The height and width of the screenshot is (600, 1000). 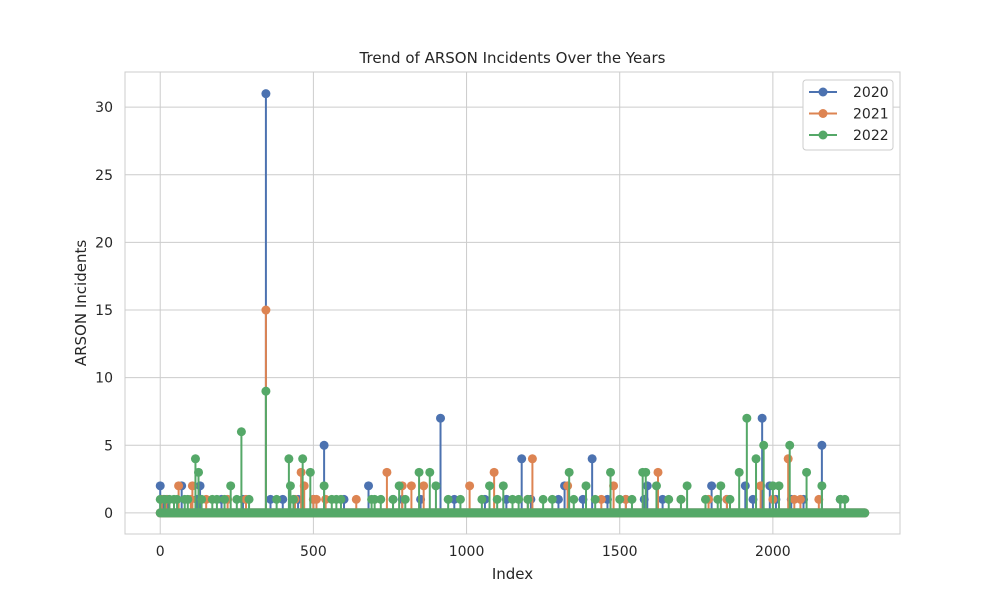 I want to click on y-tick-label: 30, so click(x=104, y=108).